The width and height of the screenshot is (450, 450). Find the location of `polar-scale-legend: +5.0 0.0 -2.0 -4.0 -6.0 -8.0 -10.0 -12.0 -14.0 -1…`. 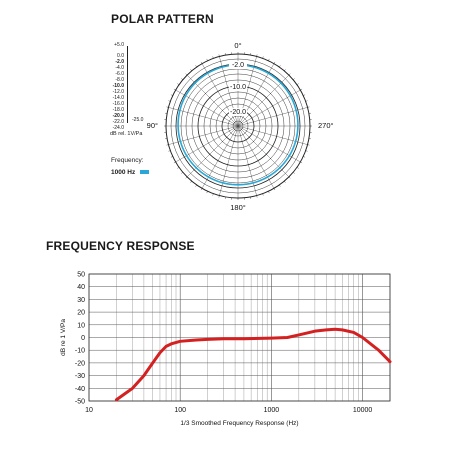

polar-scale-legend: +5.0 0.0 -2.0 -4.0 -6.0 -8.0 -10.0 -12.0 -14.0 -1… is located at coordinates (130, 93).